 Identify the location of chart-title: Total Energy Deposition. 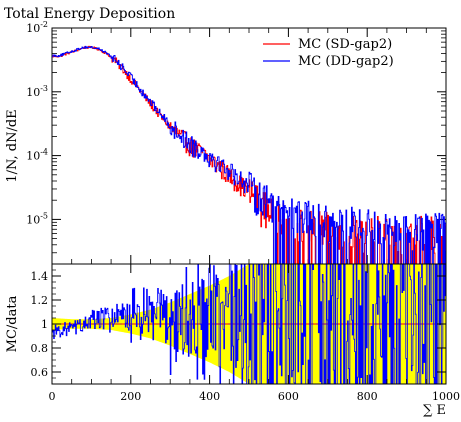
(89, 14).